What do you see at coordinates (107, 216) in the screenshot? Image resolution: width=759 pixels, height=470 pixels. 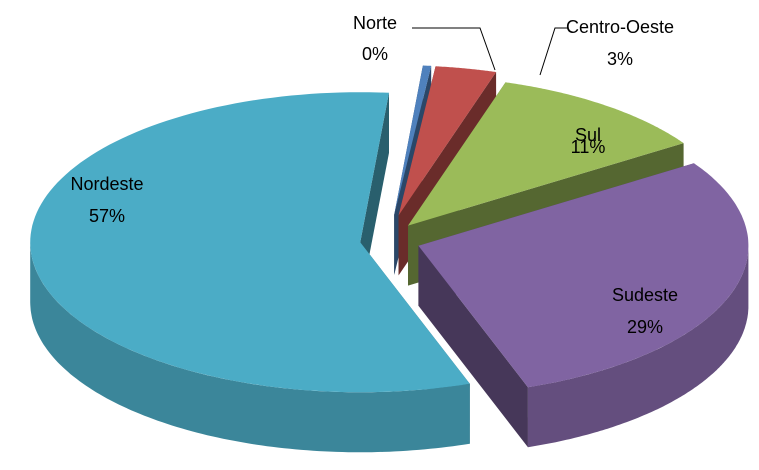 I see `slice-value-label: 57%` at bounding box center [107, 216].